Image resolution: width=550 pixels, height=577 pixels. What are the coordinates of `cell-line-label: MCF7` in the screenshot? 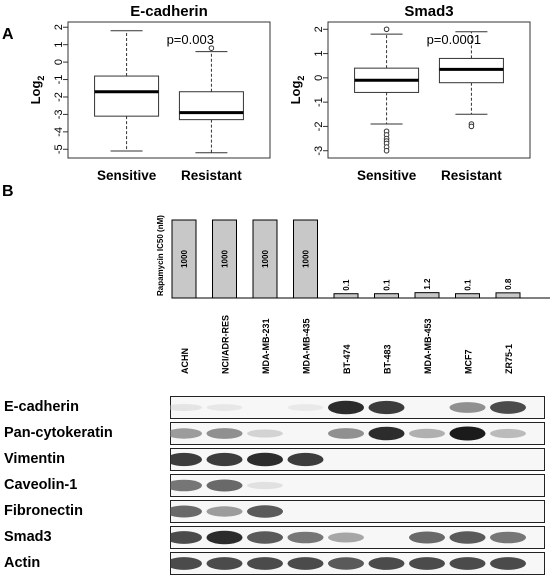 It's located at (469, 362).